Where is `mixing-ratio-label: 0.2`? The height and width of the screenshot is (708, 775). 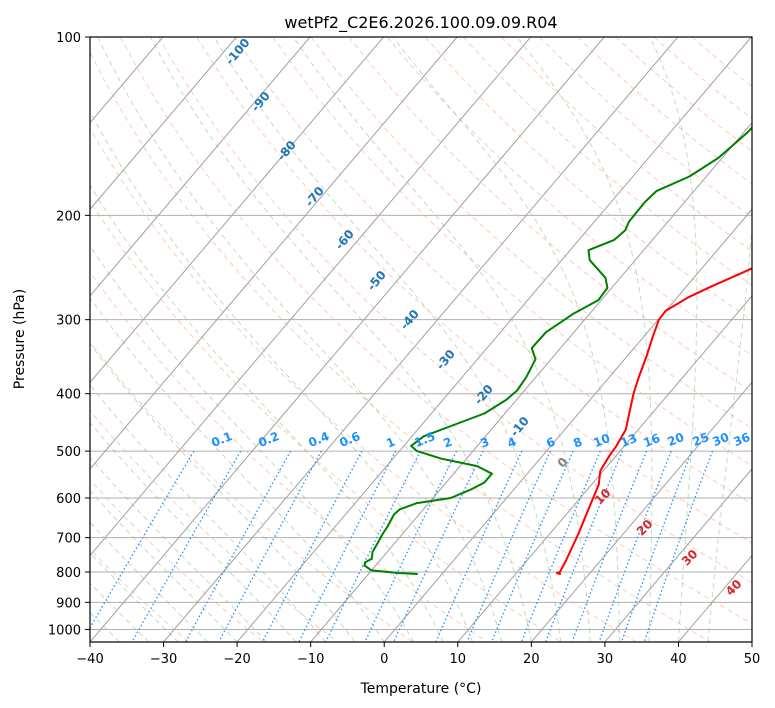
mixing-ratio-label: 0.2 is located at coordinates (268, 439).